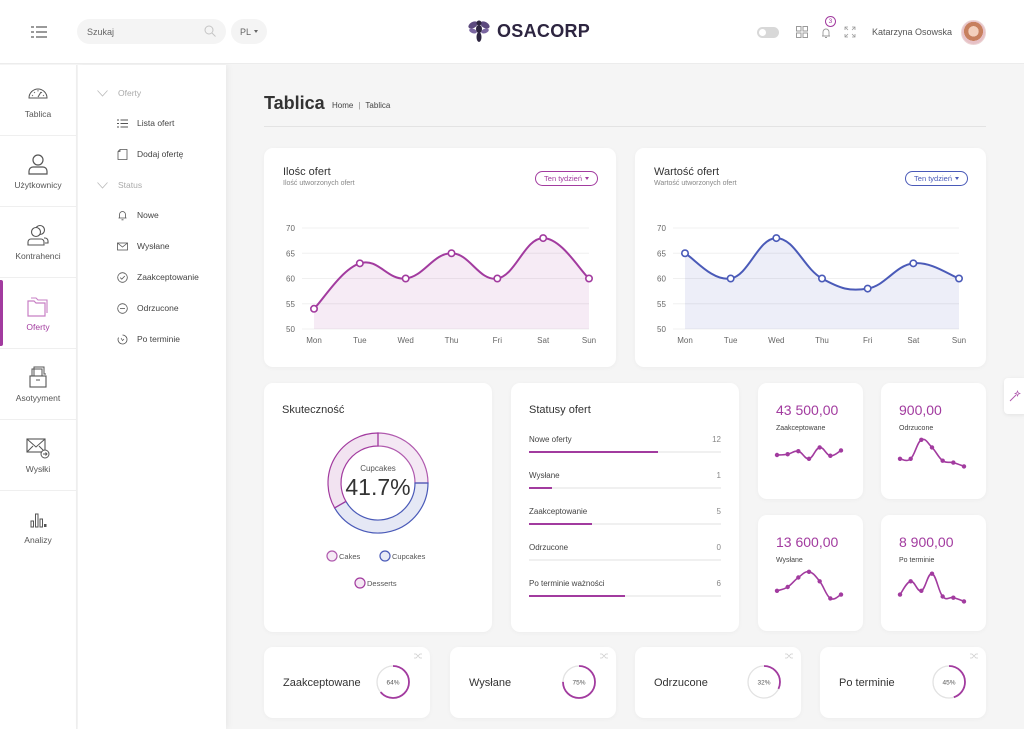 The height and width of the screenshot is (729, 1024). I want to click on brand-name: OSACORP, so click(544, 30).